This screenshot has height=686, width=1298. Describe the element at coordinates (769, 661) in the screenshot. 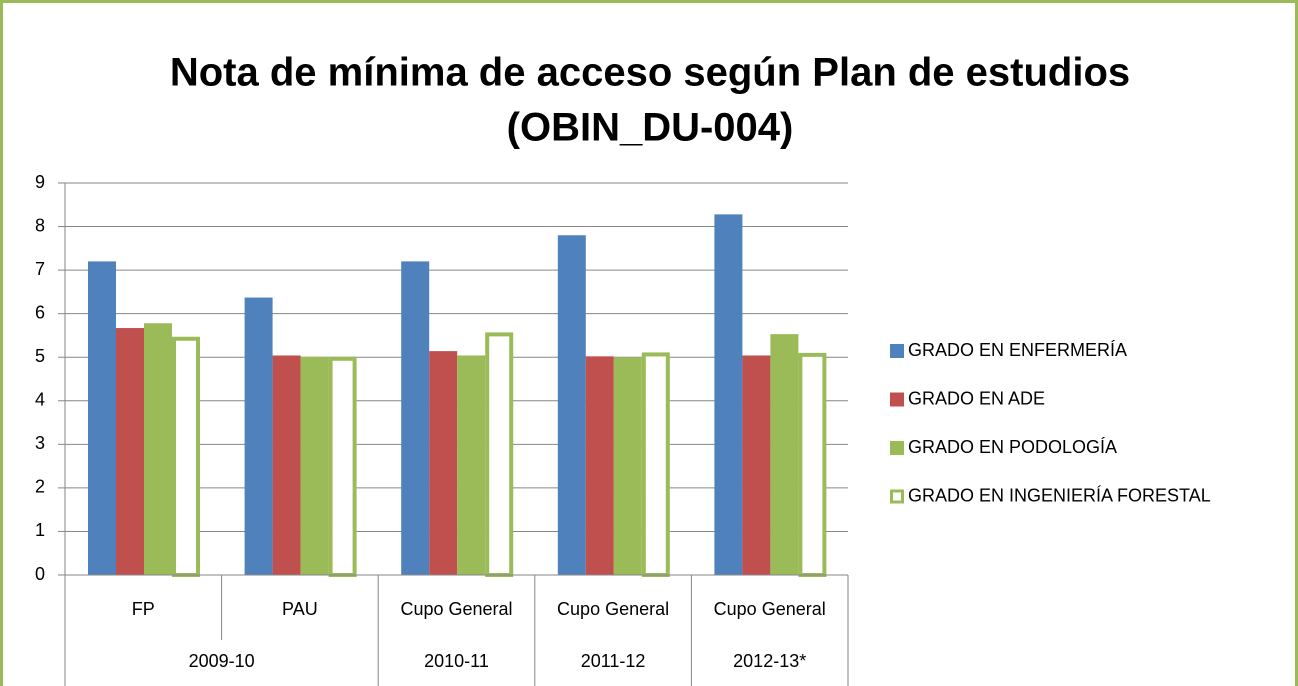

I see `x-group-label: 2012-13*` at that location.